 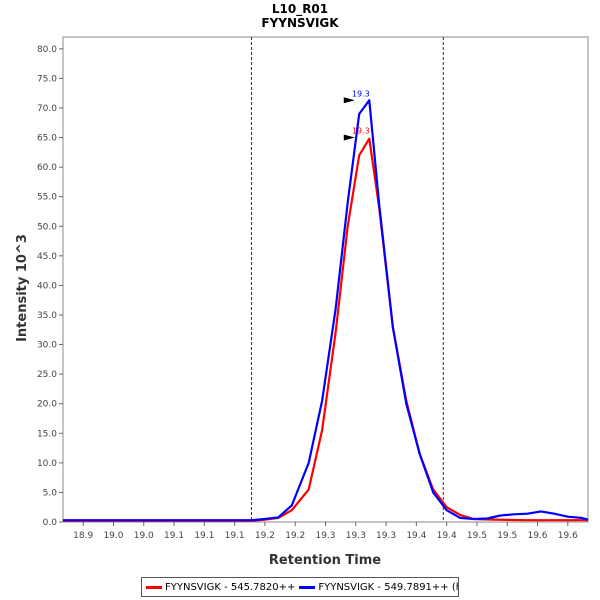 I want to click on x-tick-label-16: 19.6, so click(x=568, y=536).